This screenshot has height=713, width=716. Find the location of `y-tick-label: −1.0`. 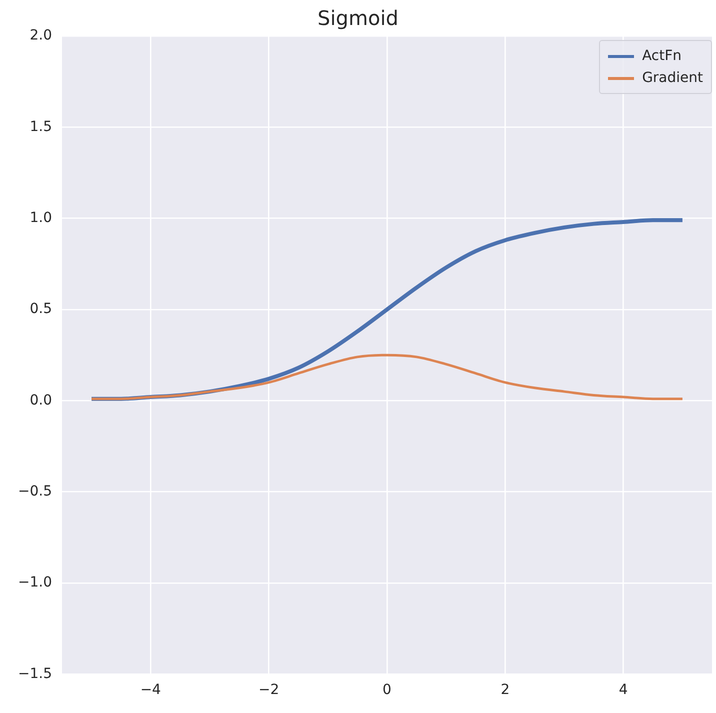

y-tick-label: −1.0 is located at coordinates (35, 582).